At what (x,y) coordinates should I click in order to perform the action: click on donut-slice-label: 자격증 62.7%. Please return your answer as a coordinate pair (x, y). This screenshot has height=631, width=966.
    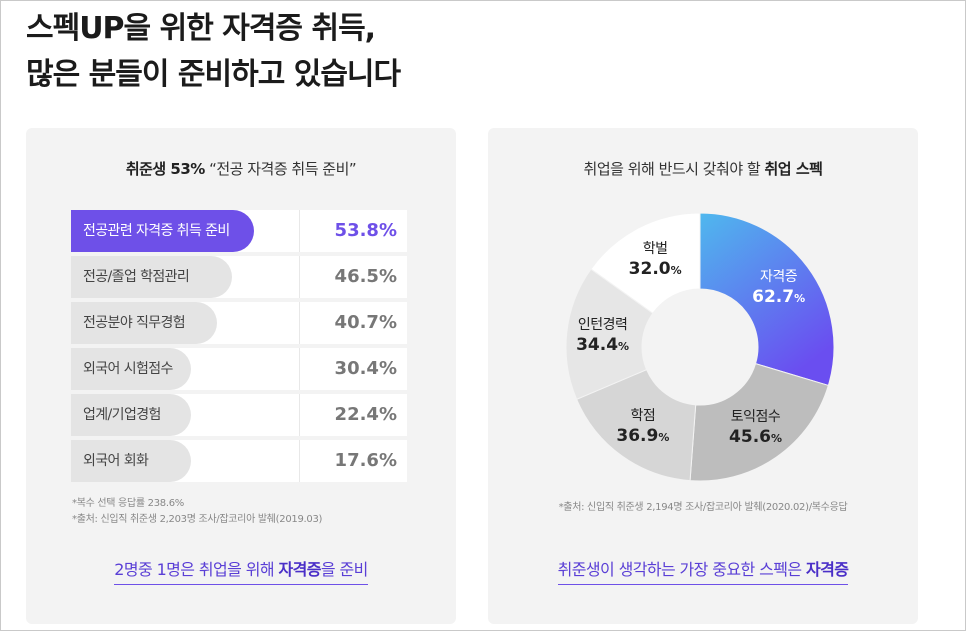
    Looking at the image, I should click on (779, 289).